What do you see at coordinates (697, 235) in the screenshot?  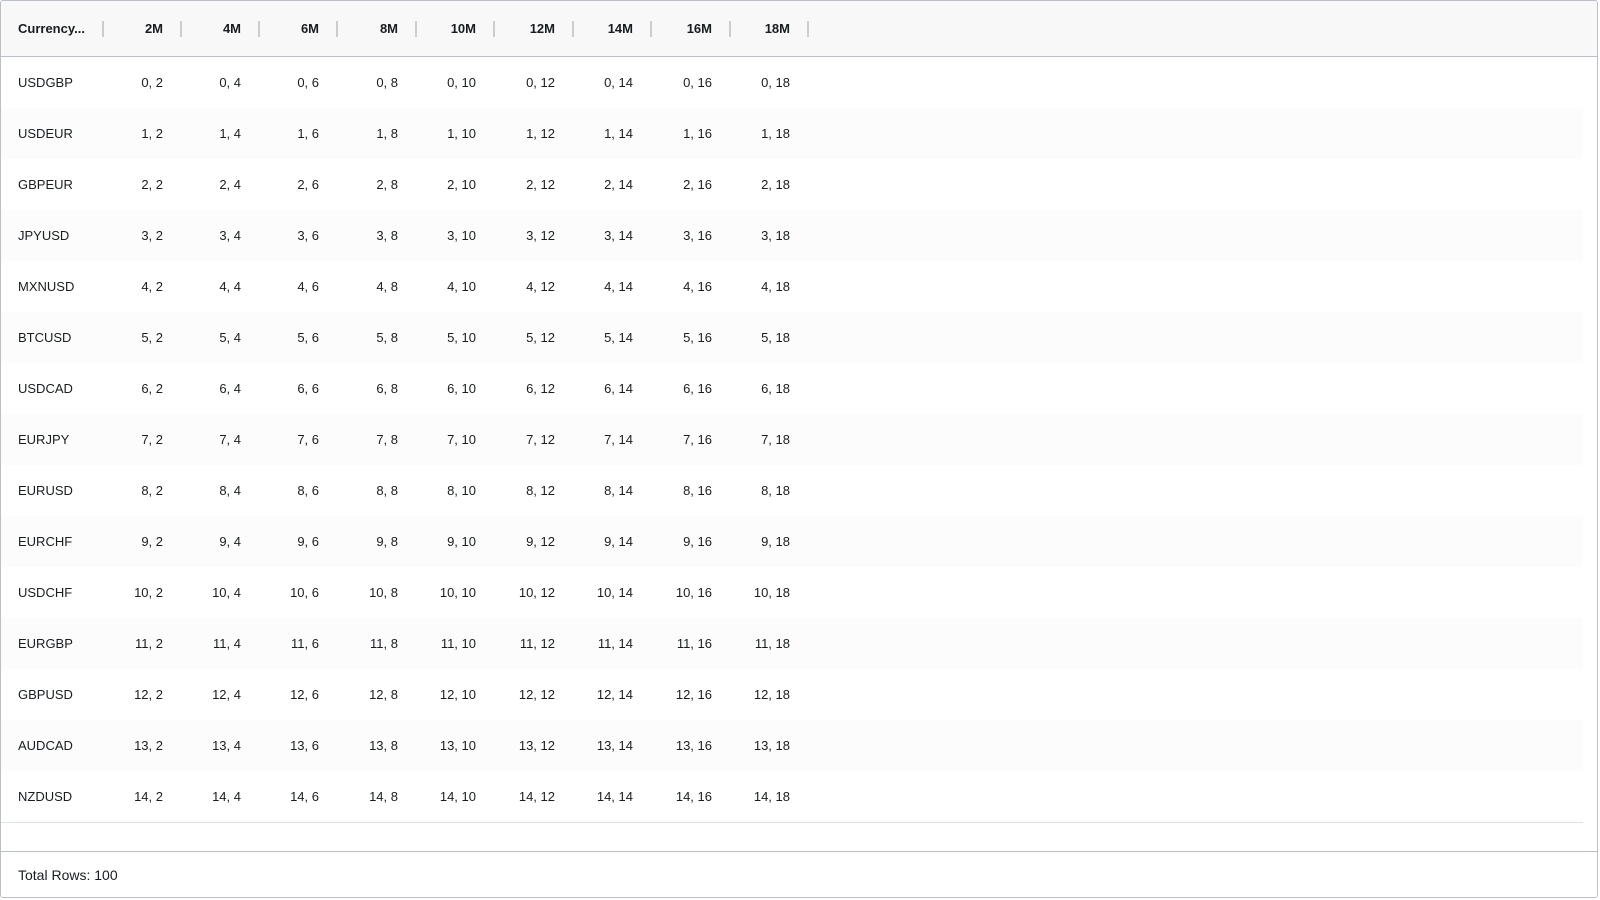 I see `value-cell: 3, 16` at bounding box center [697, 235].